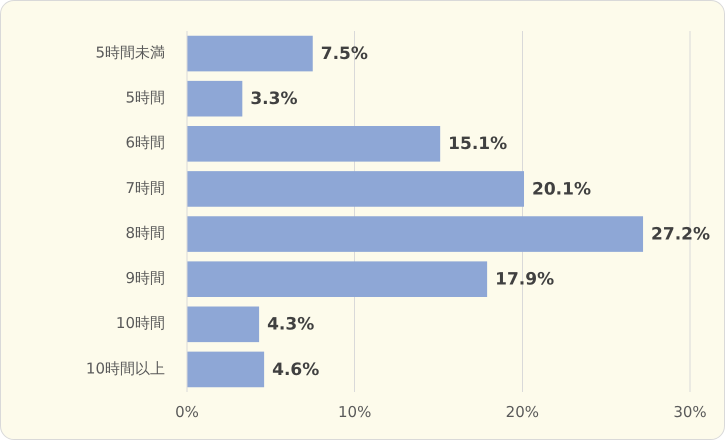 The image size is (725, 440). Describe the element at coordinates (145, 143) in the screenshot. I see `y-tick-label: 6時間` at that location.